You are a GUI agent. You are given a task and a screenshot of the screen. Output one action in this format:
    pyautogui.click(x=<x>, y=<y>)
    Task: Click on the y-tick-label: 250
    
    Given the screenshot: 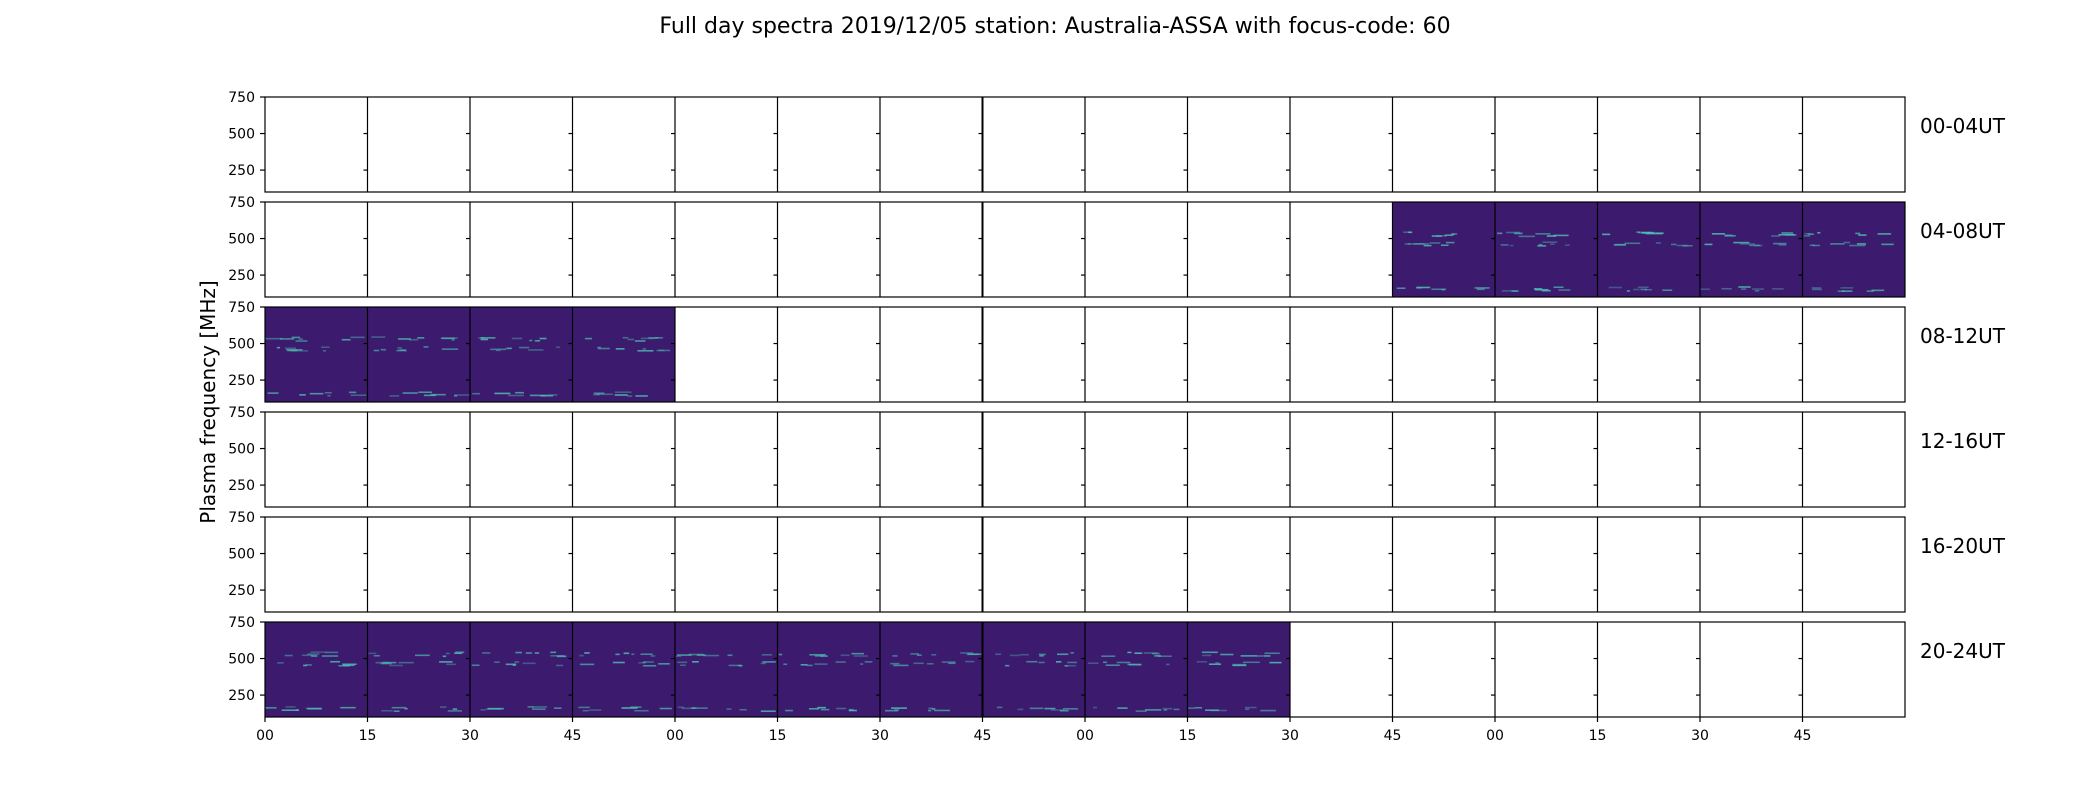 What is the action you would take?
    pyautogui.click(x=241, y=486)
    